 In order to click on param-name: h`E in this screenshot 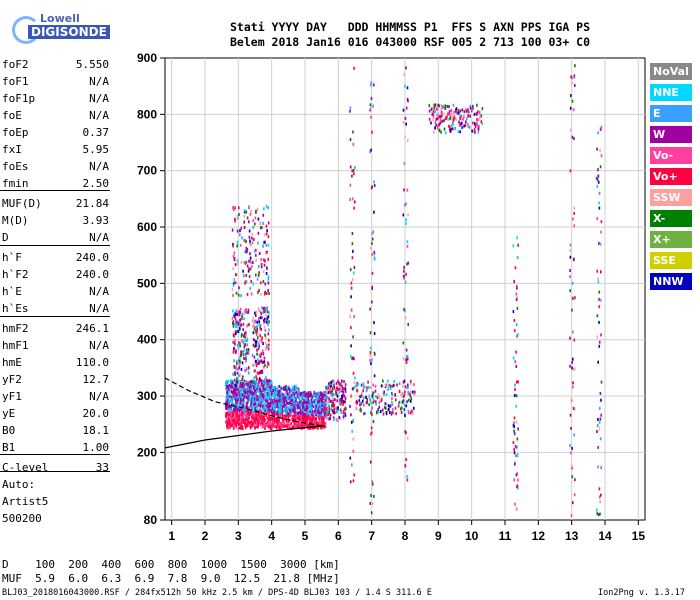, I will do `click(12, 291)`.